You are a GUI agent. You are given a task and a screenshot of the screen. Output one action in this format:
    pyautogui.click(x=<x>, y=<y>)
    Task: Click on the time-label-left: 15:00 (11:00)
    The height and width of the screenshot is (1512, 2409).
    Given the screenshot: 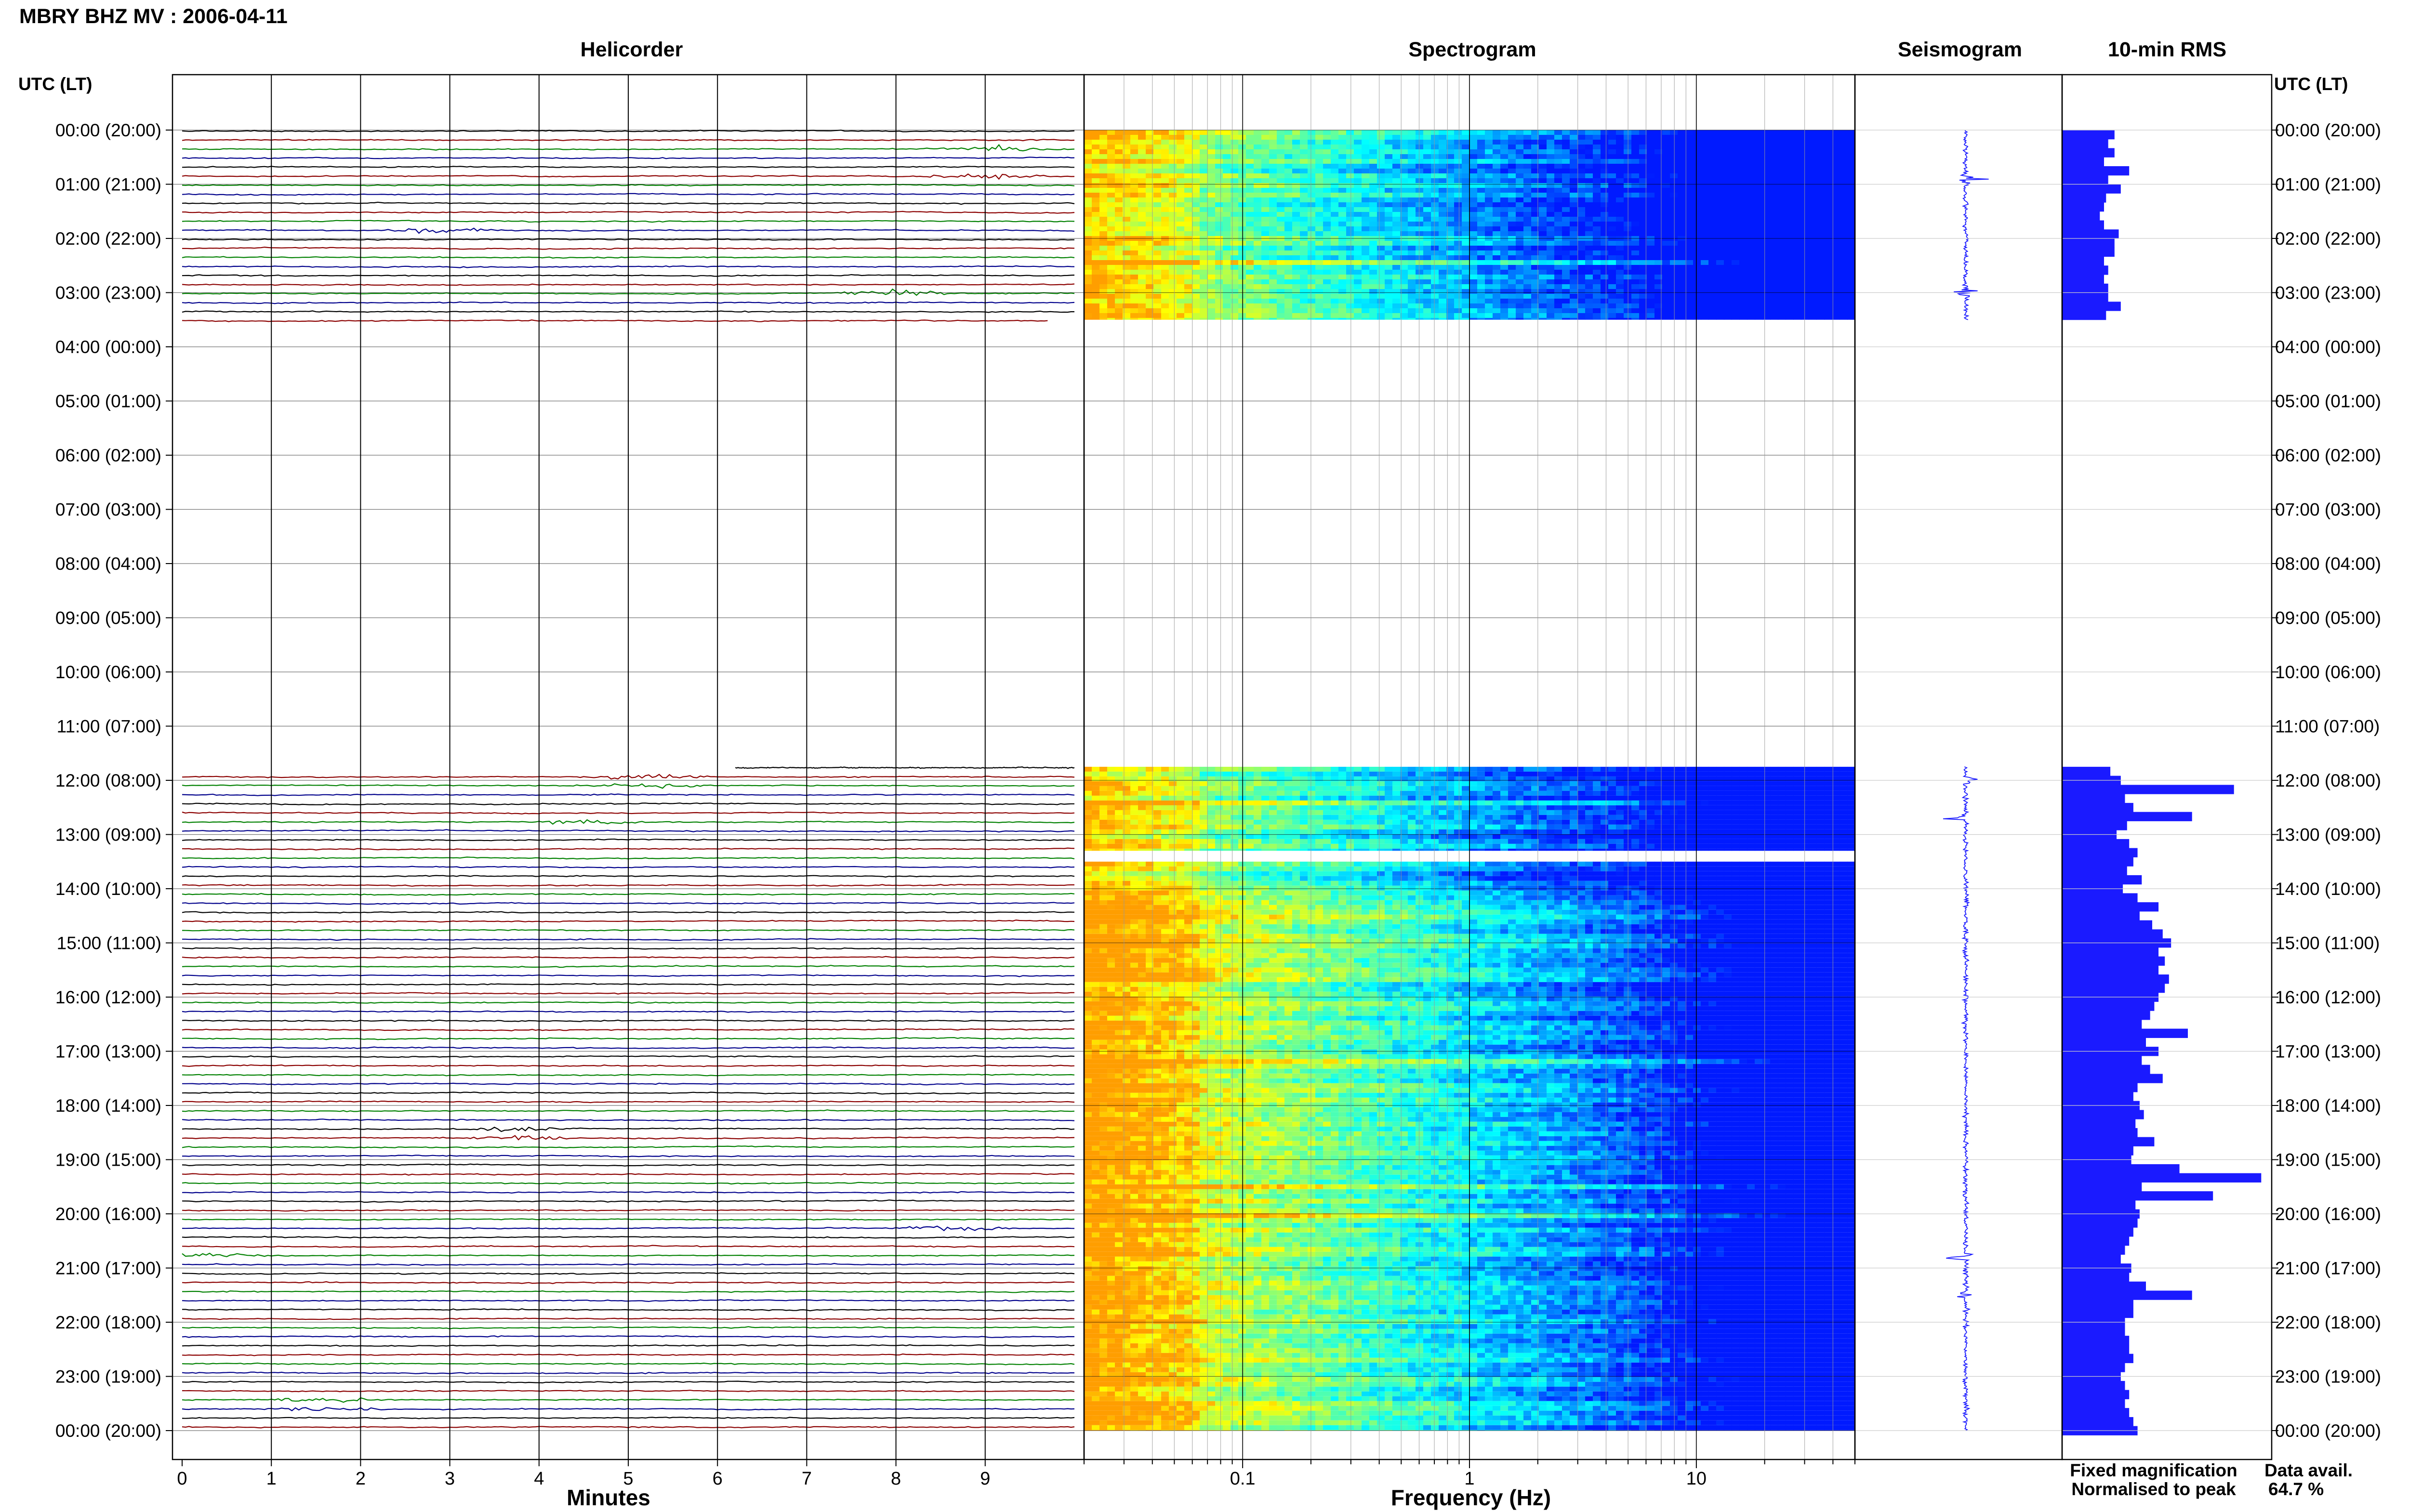 What is the action you would take?
    pyautogui.click(x=109, y=943)
    